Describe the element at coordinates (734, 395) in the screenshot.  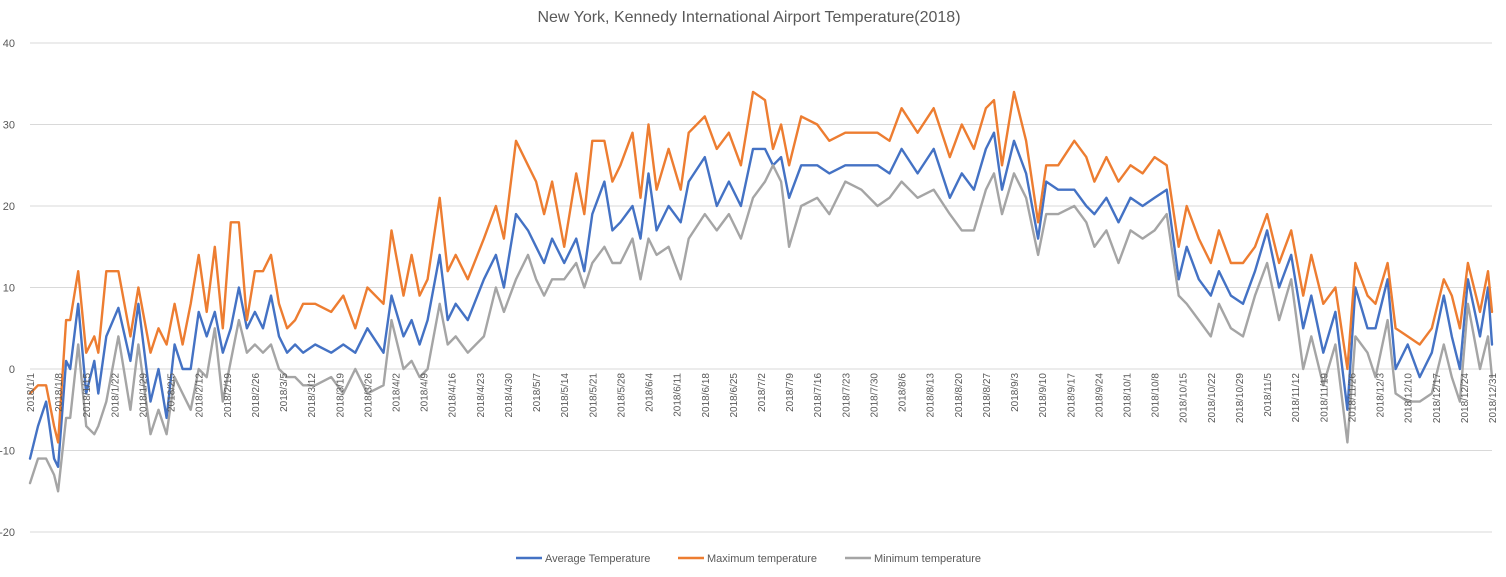
I see `x-tick-label: 2018/6/25` at that location.